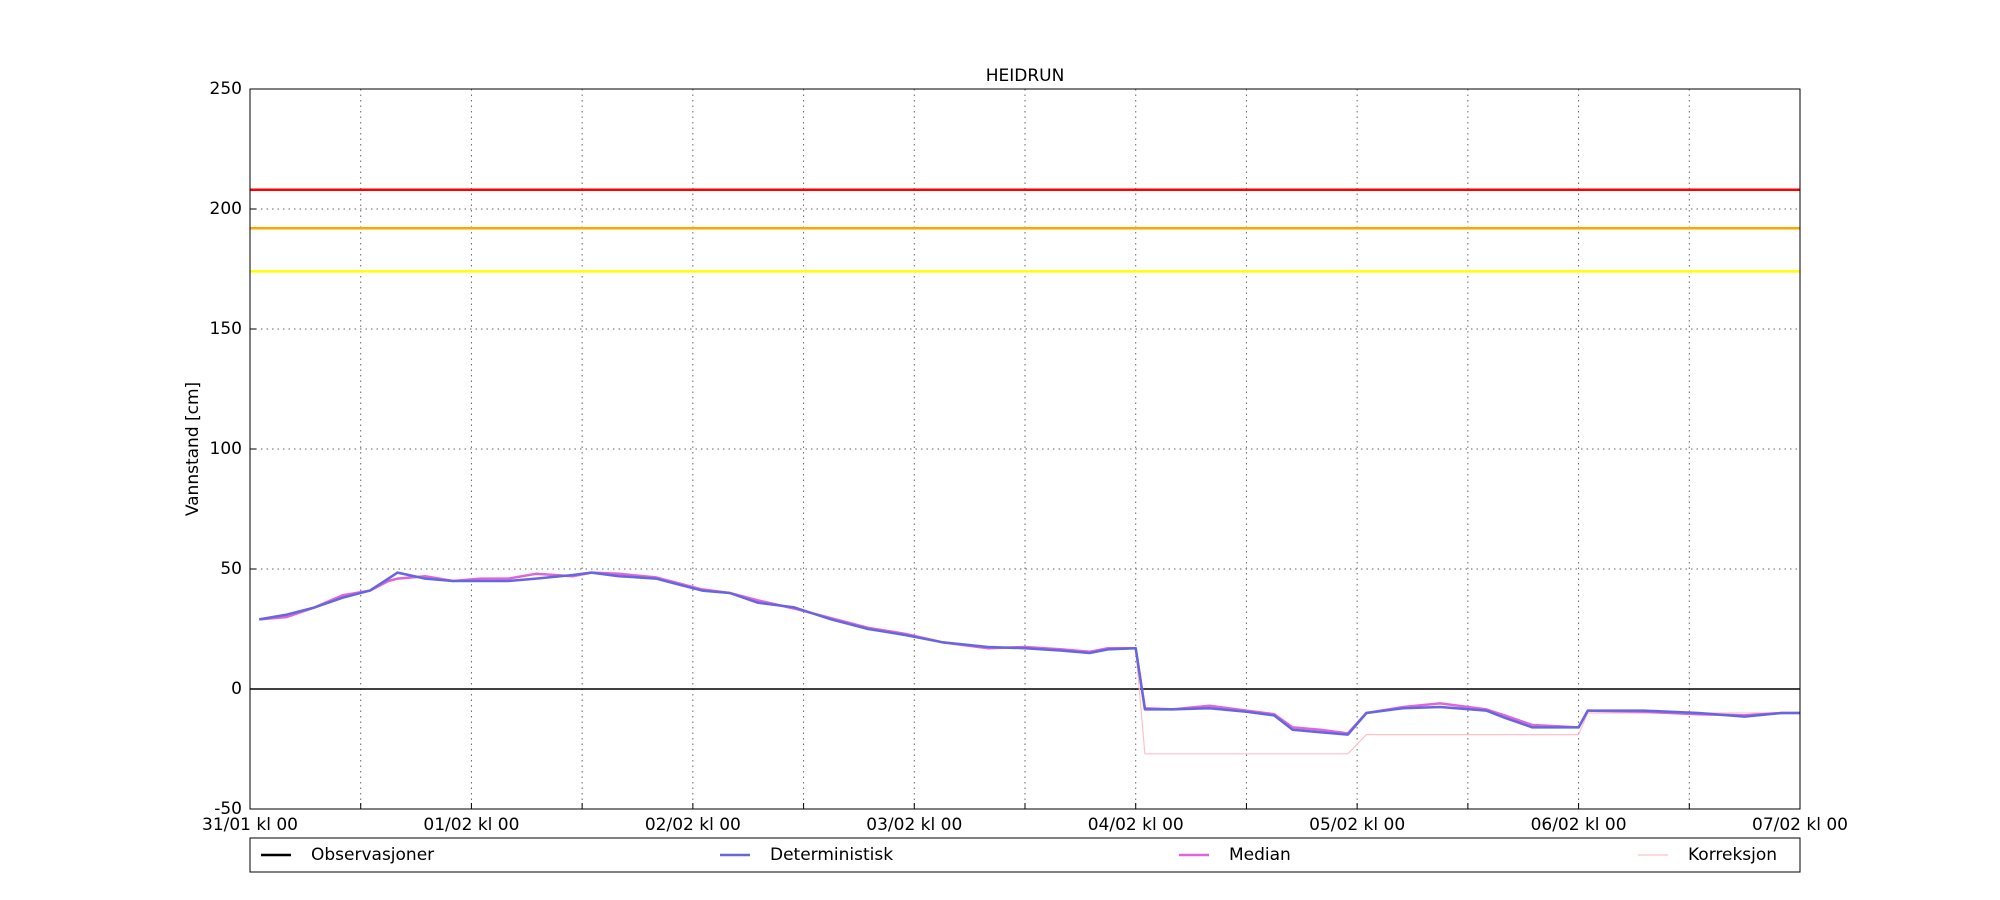  What do you see at coordinates (914, 825) in the screenshot?
I see `x-tick-label: 03/02 kl 00` at bounding box center [914, 825].